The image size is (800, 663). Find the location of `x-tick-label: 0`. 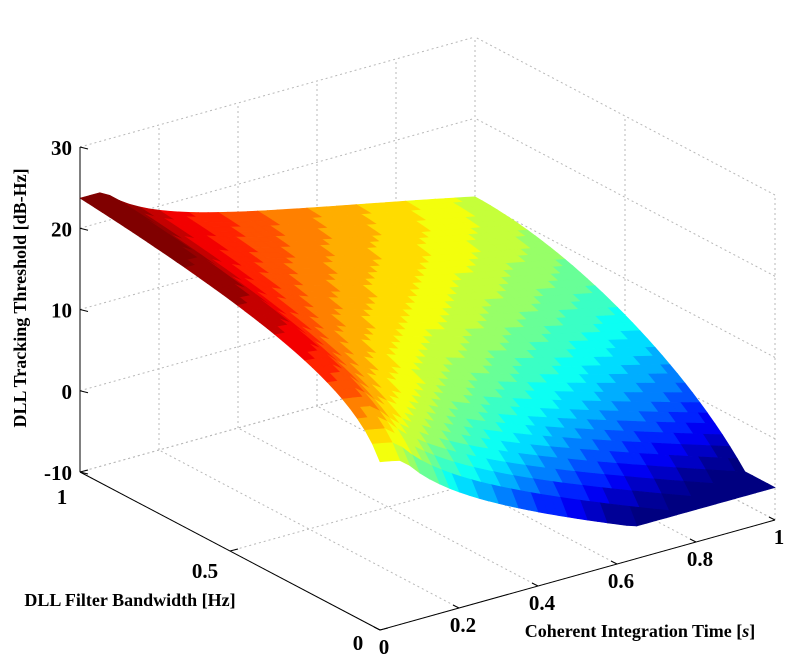

x-tick-label: 0 is located at coordinates (384, 647).